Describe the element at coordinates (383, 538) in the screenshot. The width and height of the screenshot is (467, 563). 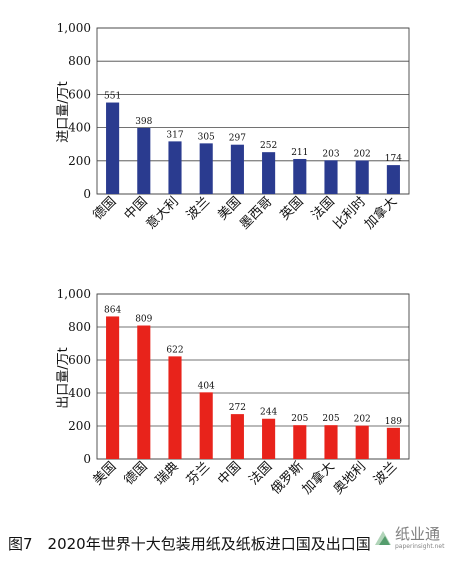
I see `watermark-logo-icon` at that location.